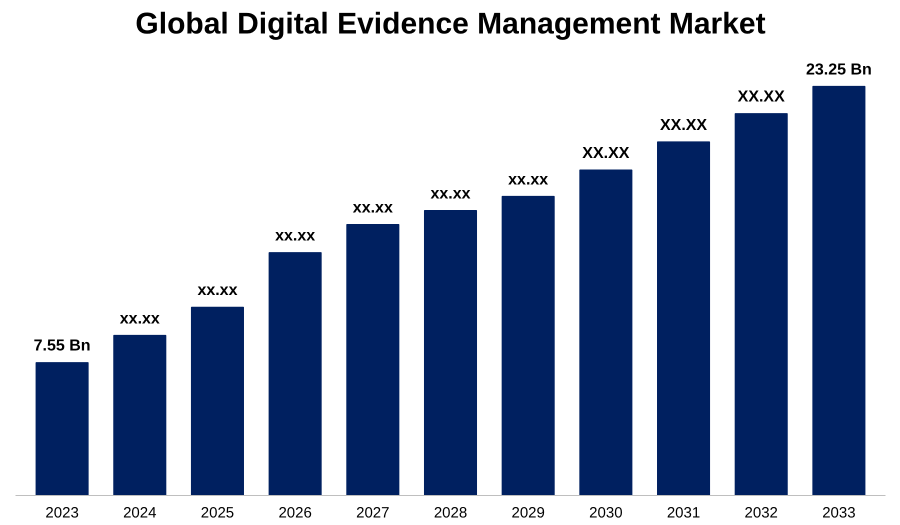  What do you see at coordinates (761, 513) in the screenshot?
I see `x-tick-label: 2032` at bounding box center [761, 513].